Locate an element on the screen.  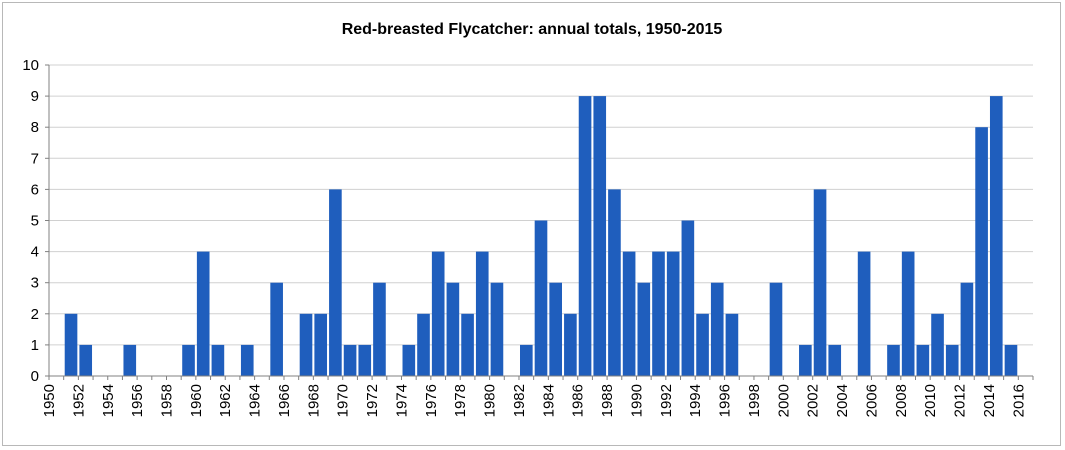
bar-1984 is located at coordinates (555, 329).